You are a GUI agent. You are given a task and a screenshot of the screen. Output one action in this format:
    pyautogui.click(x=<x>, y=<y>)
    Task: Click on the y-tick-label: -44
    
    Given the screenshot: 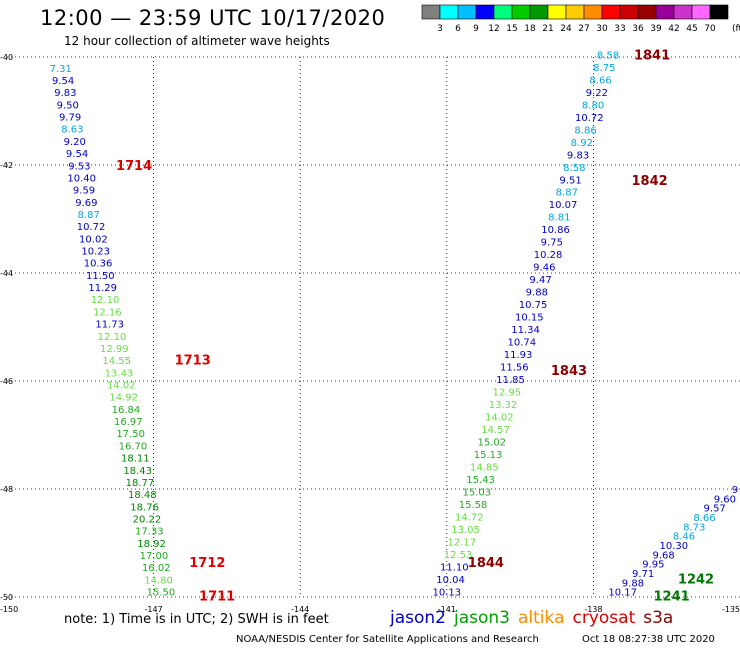 What is the action you would take?
    pyautogui.click(x=6, y=273)
    